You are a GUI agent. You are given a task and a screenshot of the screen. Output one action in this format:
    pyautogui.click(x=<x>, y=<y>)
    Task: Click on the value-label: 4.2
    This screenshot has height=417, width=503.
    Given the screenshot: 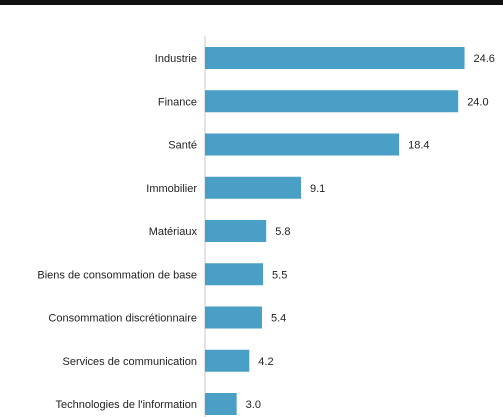 What is the action you would take?
    pyautogui.click(x=265, y=362)
    